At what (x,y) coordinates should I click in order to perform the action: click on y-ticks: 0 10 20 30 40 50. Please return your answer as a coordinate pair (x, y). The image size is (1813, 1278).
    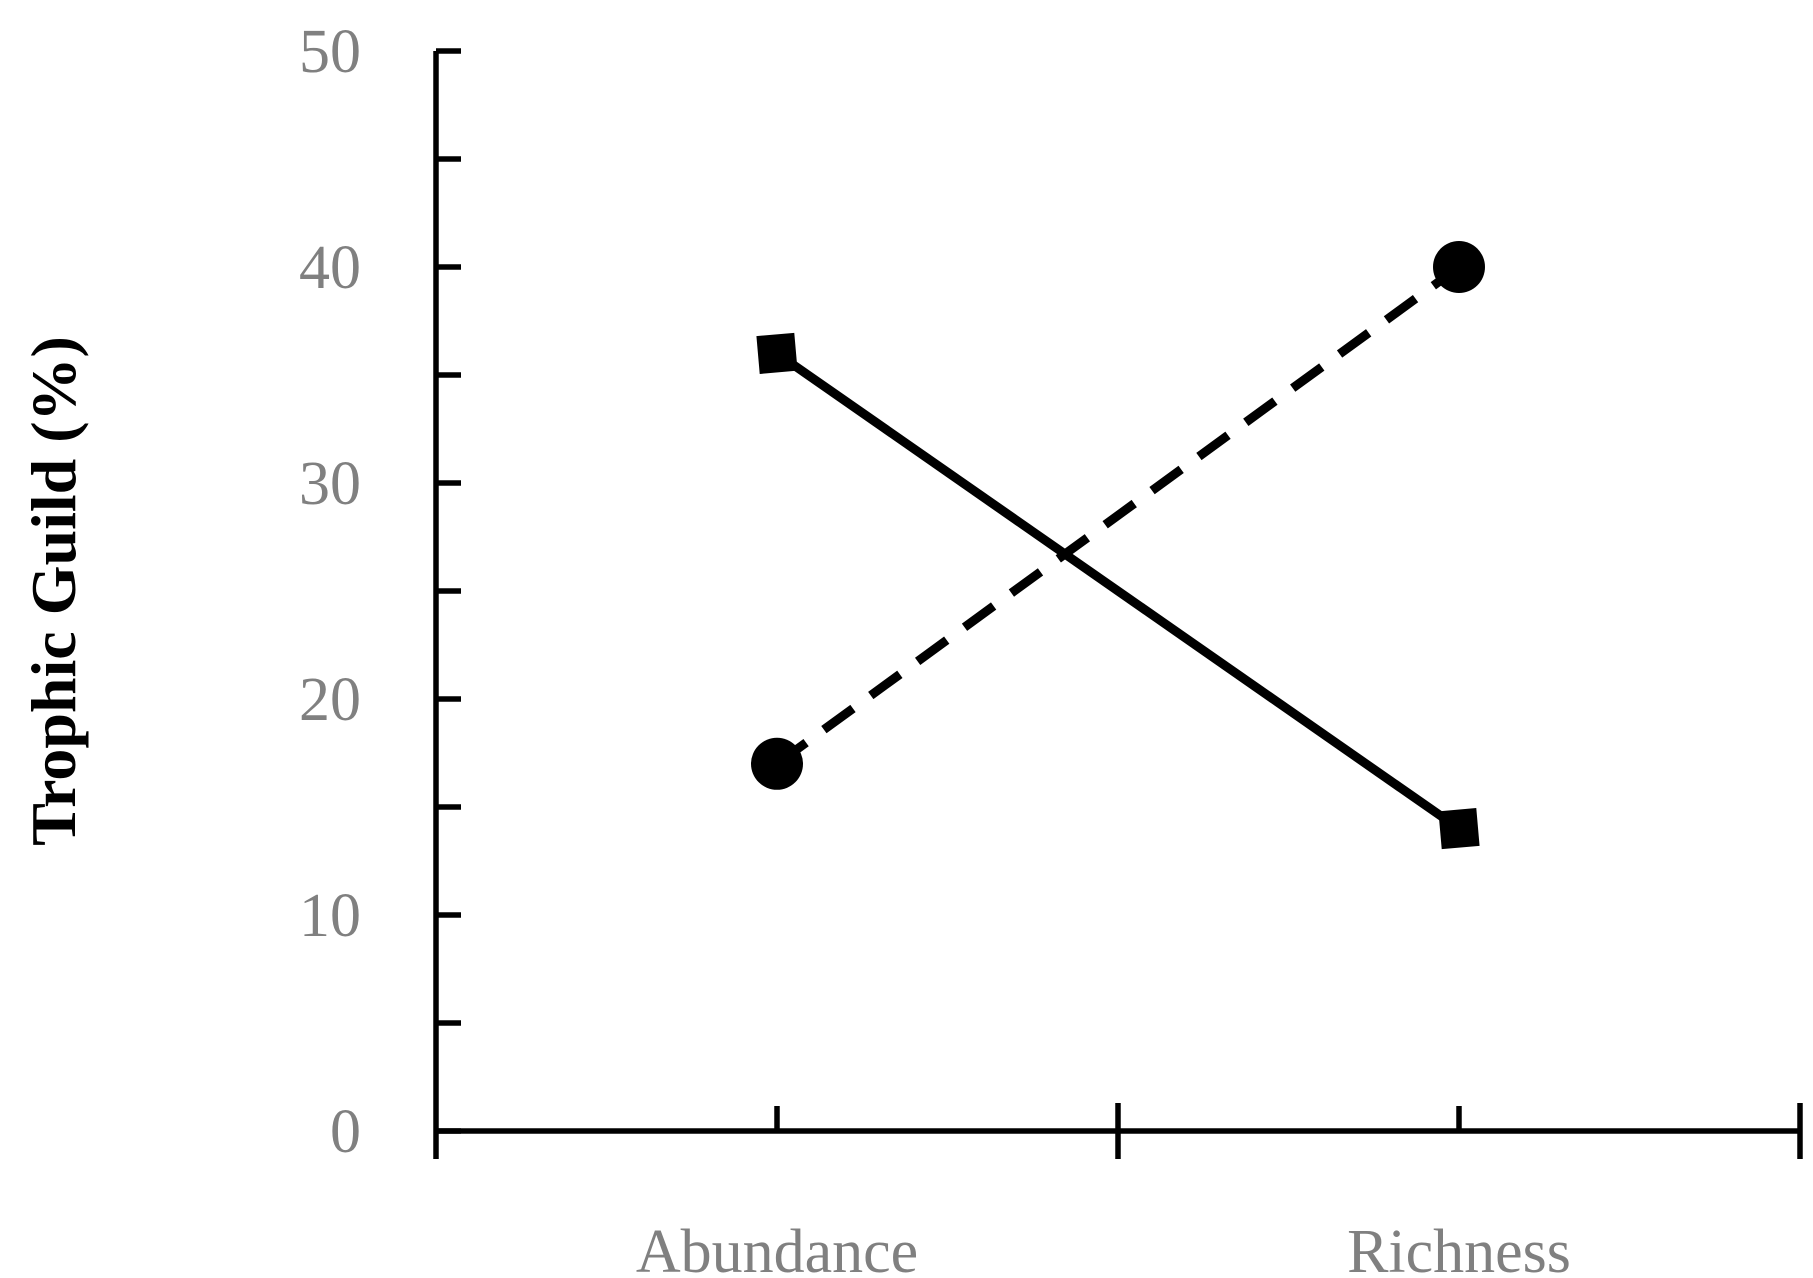
    Looking at the image, I should click on (380, 592).